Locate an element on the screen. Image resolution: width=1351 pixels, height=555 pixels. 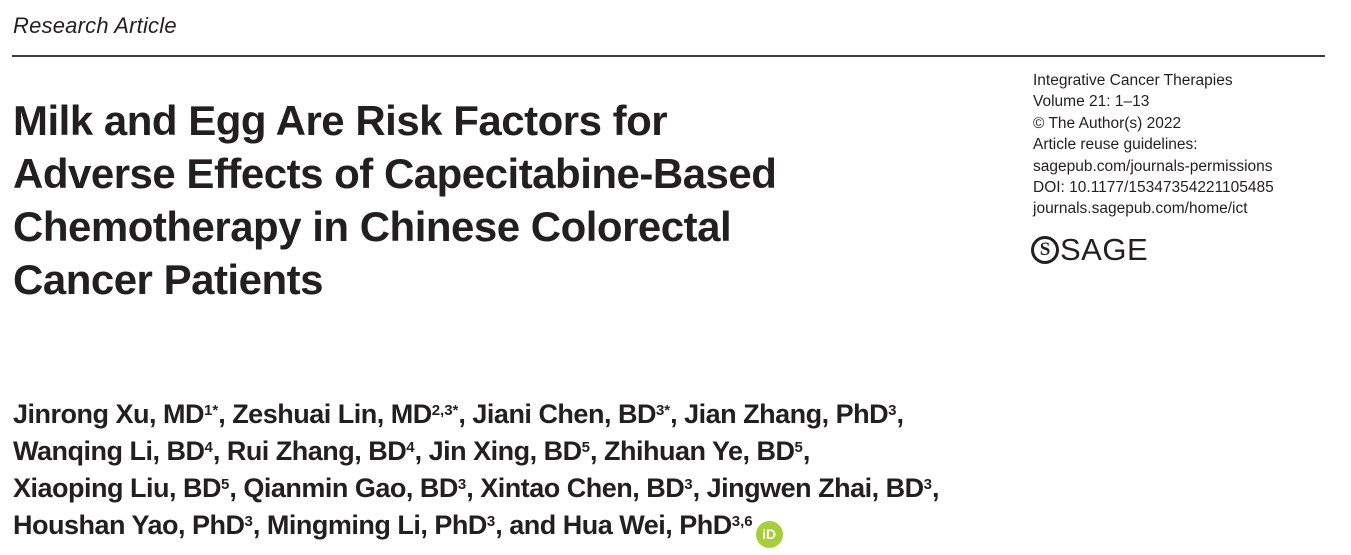
affiliation-superscript: 1* is located at coordinates (211, 410).